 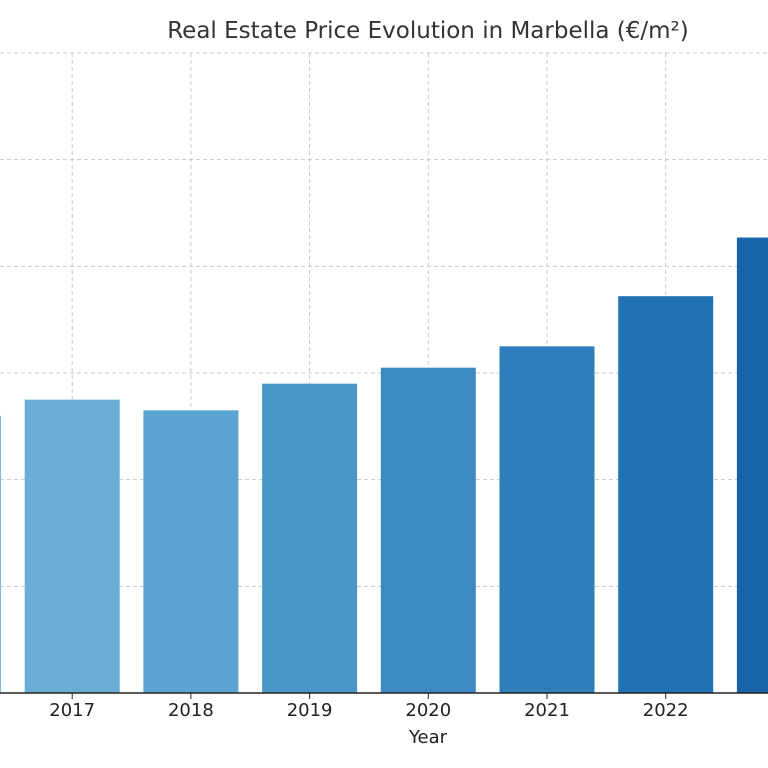 What do you see at coordinates (191, 710) in the screenshot?
I see `x-tick-label: 2018` at bounding box center [191, 710].